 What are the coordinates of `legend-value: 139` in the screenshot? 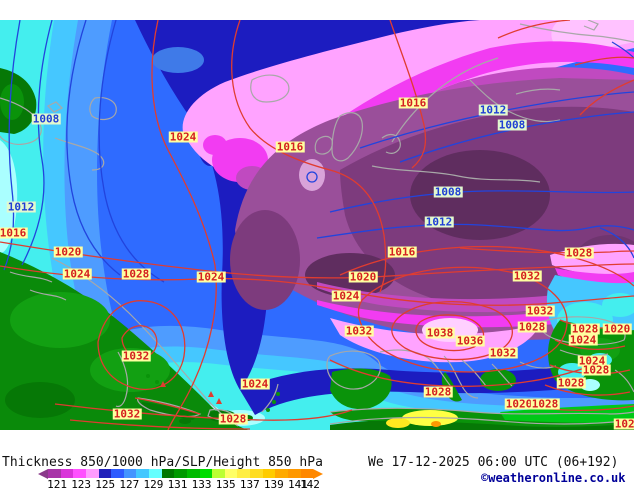 It's located at (273, 484).